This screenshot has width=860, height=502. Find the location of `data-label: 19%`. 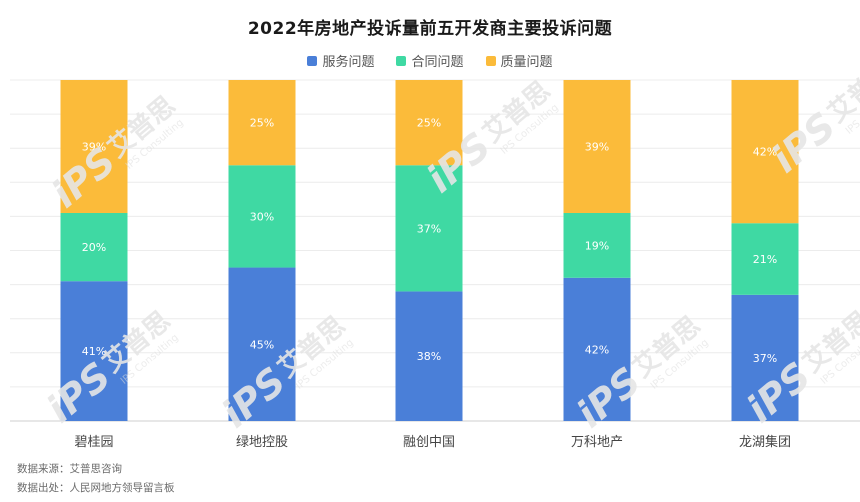

data-label: 19% is located at coordinates (597, 245).